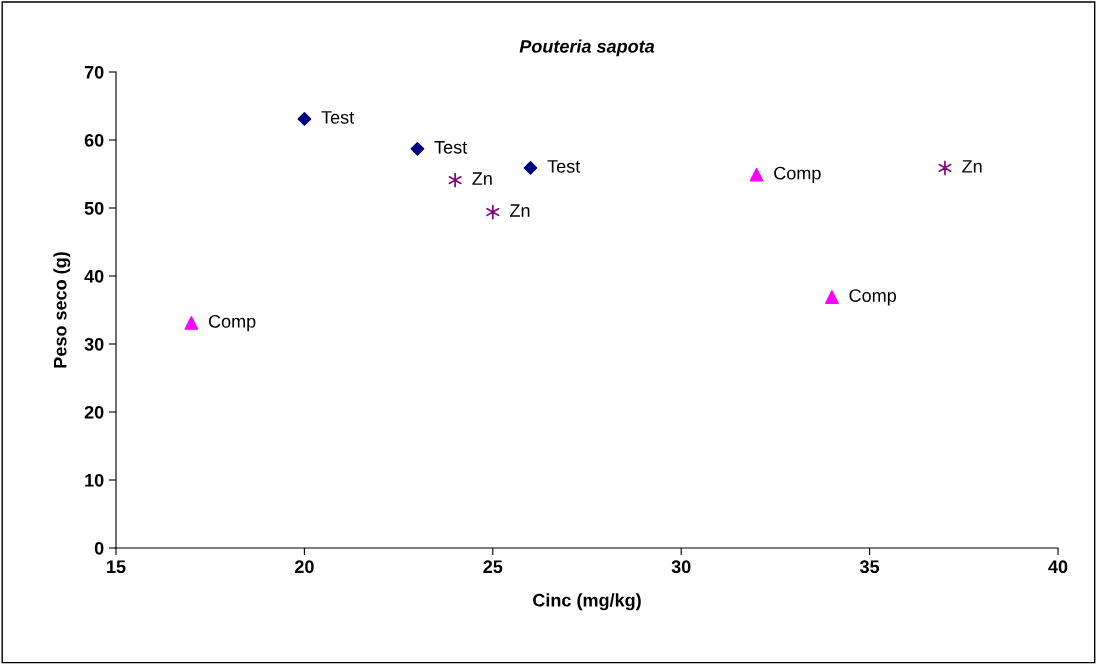 The height and width of the screenshot is (664, 1098). Describe the element at coordinates (520, 210) in the screenshot. I see `series-label: Zn` at that location.